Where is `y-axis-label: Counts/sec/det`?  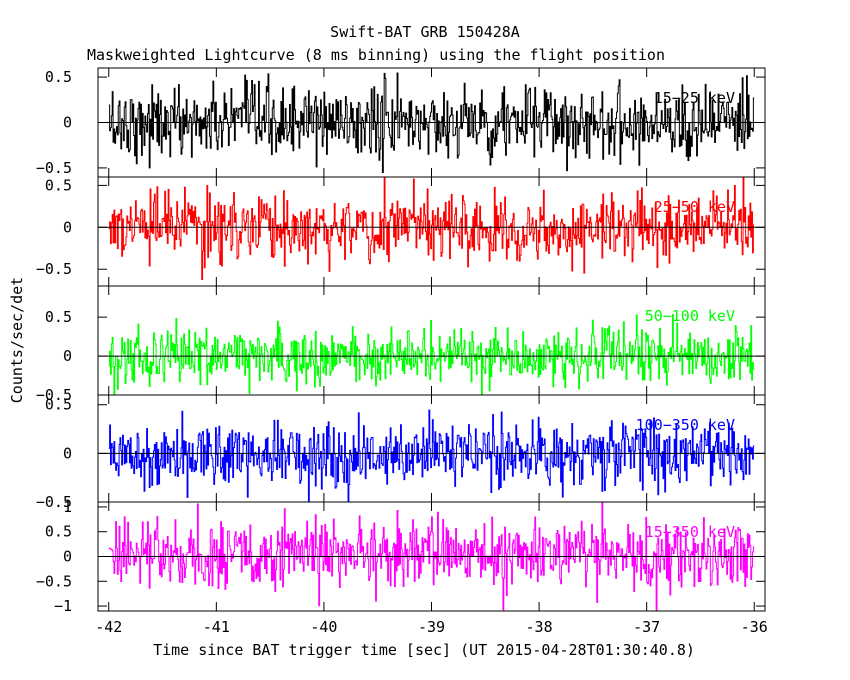
y-axis-label: Counts/sec/det is located at coordinates (17, 340).